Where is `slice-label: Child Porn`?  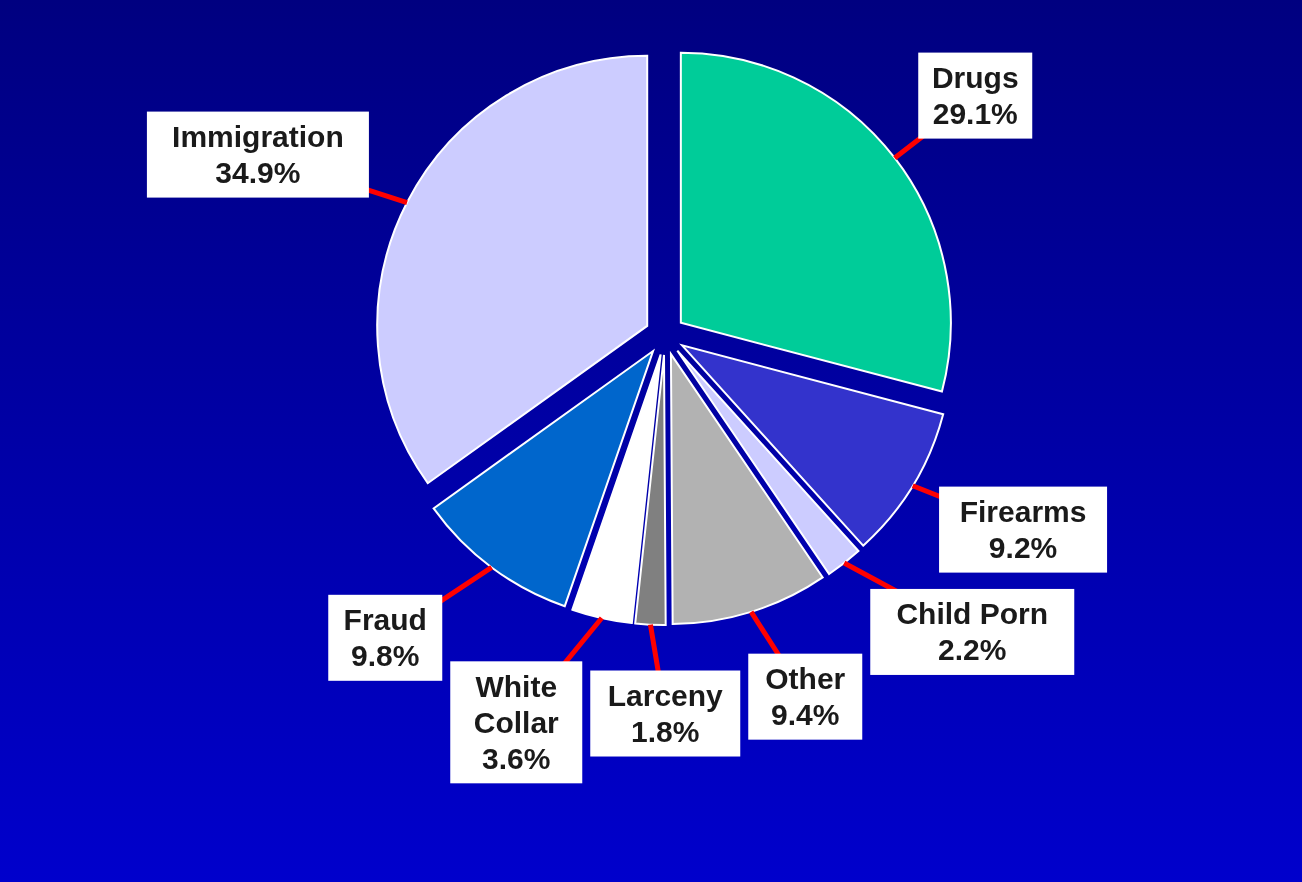 slice-label: Child Porn is located at coordinates (972, 614).